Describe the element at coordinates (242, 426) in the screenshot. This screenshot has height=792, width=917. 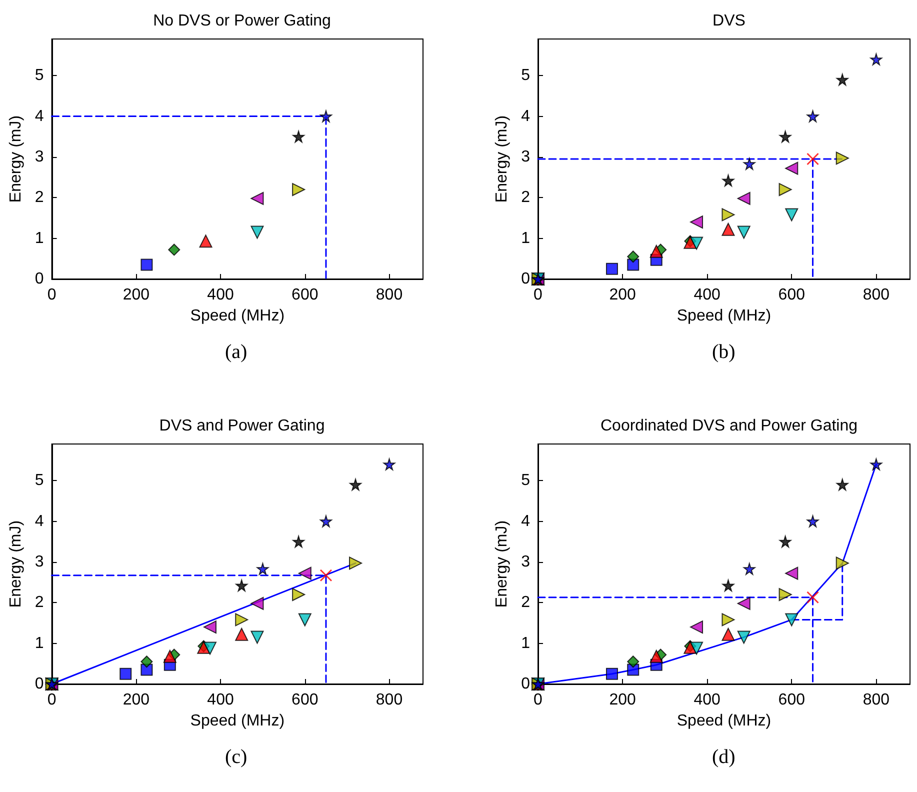
I see `chart-title: DVS and Power Gating` at that location.